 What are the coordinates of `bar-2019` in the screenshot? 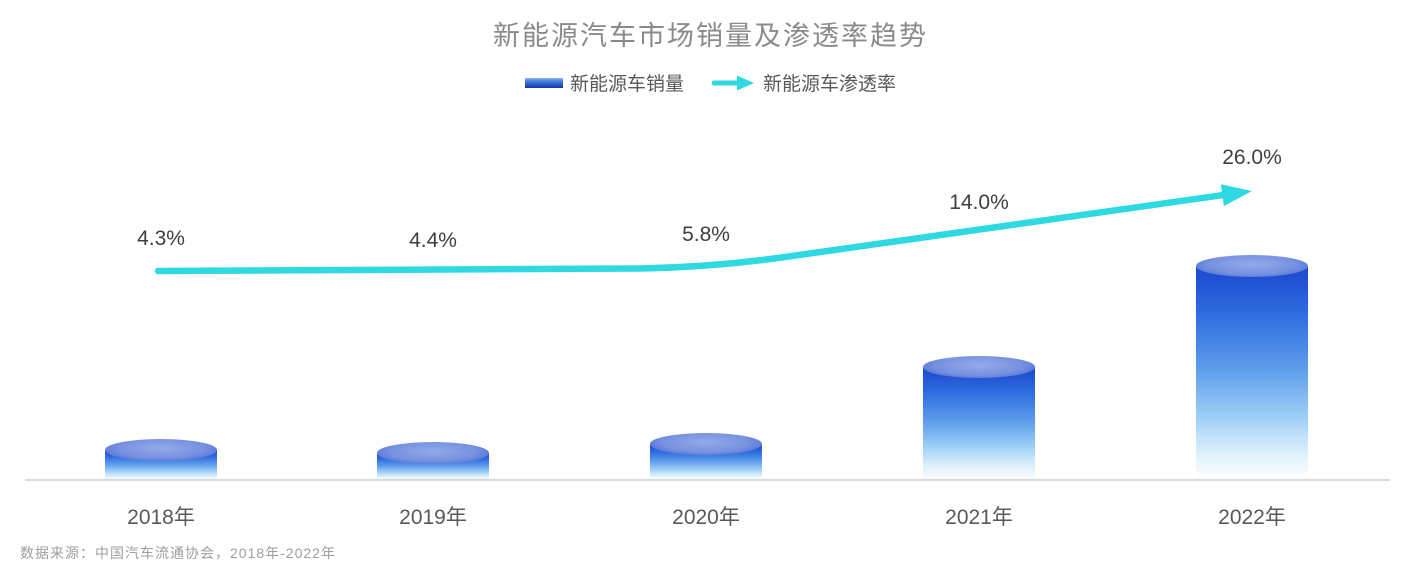 It's located at (433, 461).